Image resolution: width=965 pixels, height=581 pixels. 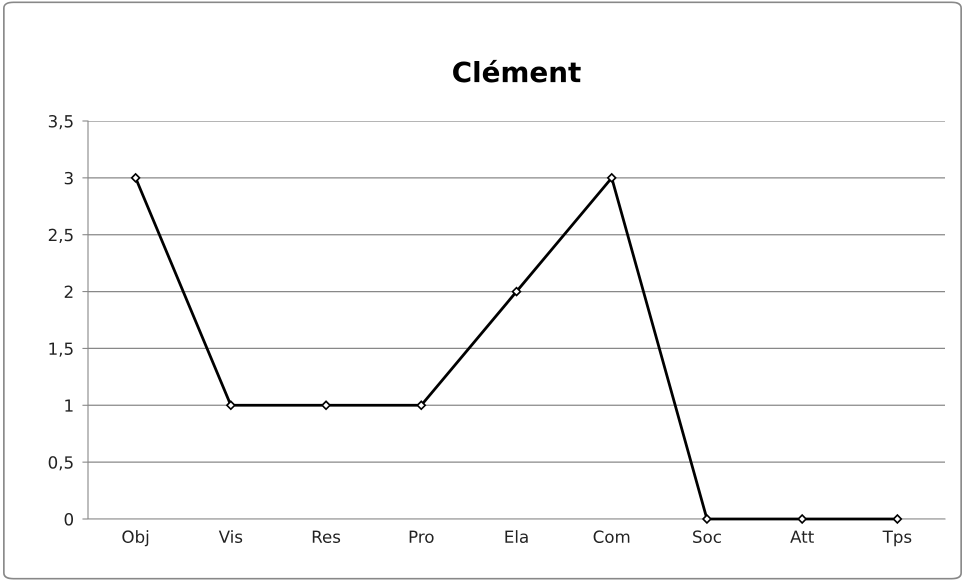 I want to click on y-tick-label: 0, so click(x=69, y=519).